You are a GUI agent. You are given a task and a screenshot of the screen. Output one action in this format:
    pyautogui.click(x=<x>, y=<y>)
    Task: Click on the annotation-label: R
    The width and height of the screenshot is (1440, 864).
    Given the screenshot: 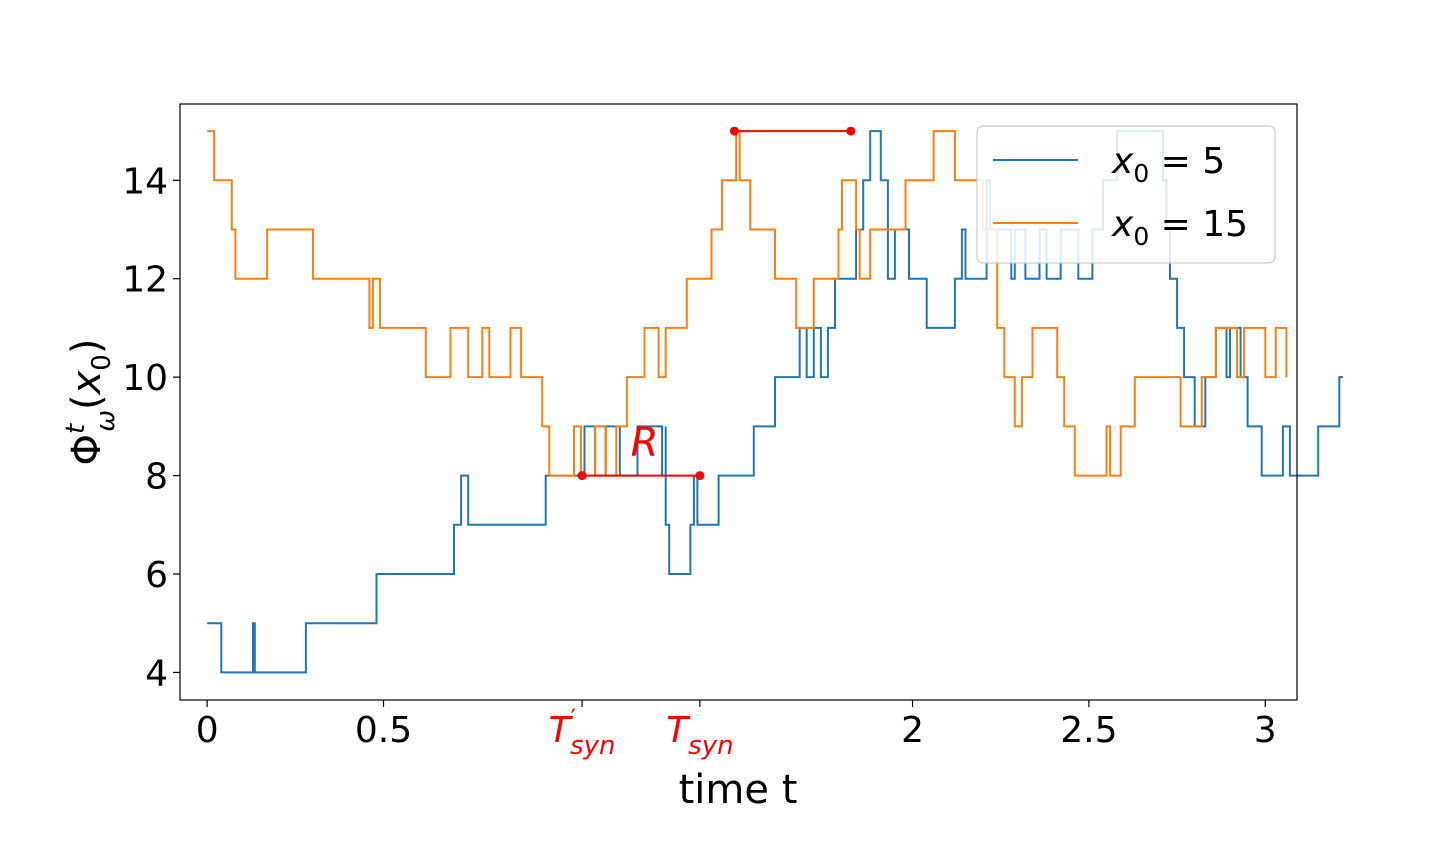 What is the action you would take?
    pyautogui.click(x=645, y=443)
    